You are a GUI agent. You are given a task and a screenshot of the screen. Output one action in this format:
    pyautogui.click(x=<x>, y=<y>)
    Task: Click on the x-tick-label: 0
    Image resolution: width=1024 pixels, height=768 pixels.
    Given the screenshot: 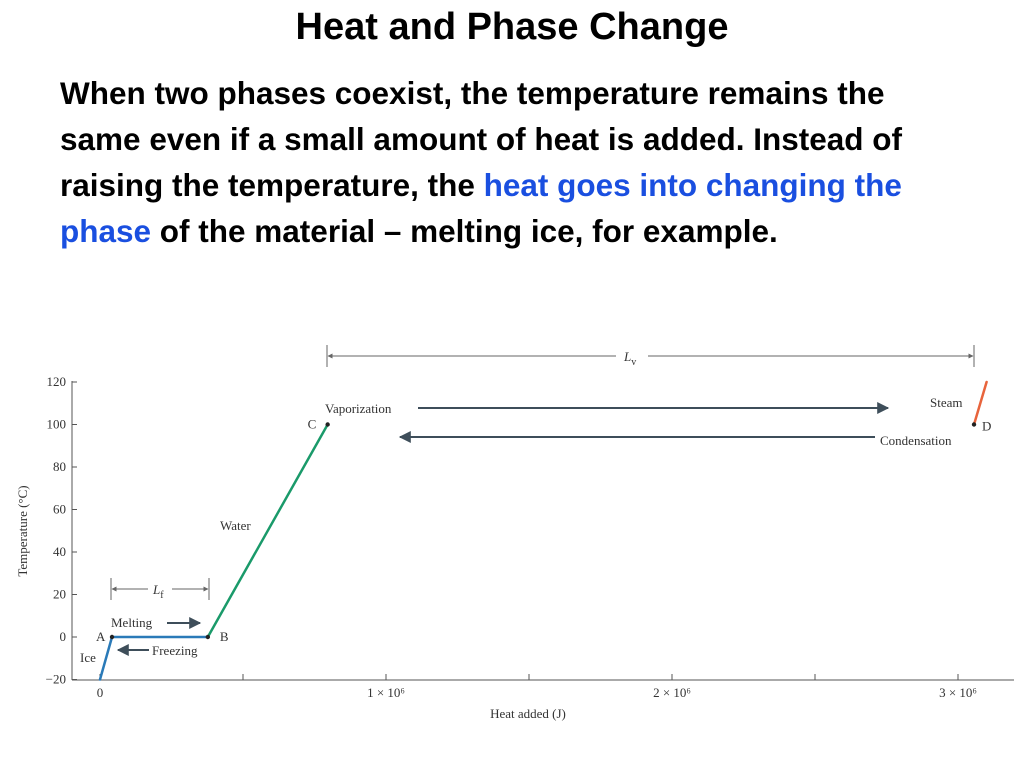 What is the action you would take?
    pyautogui.click(x=100, y=692)
    